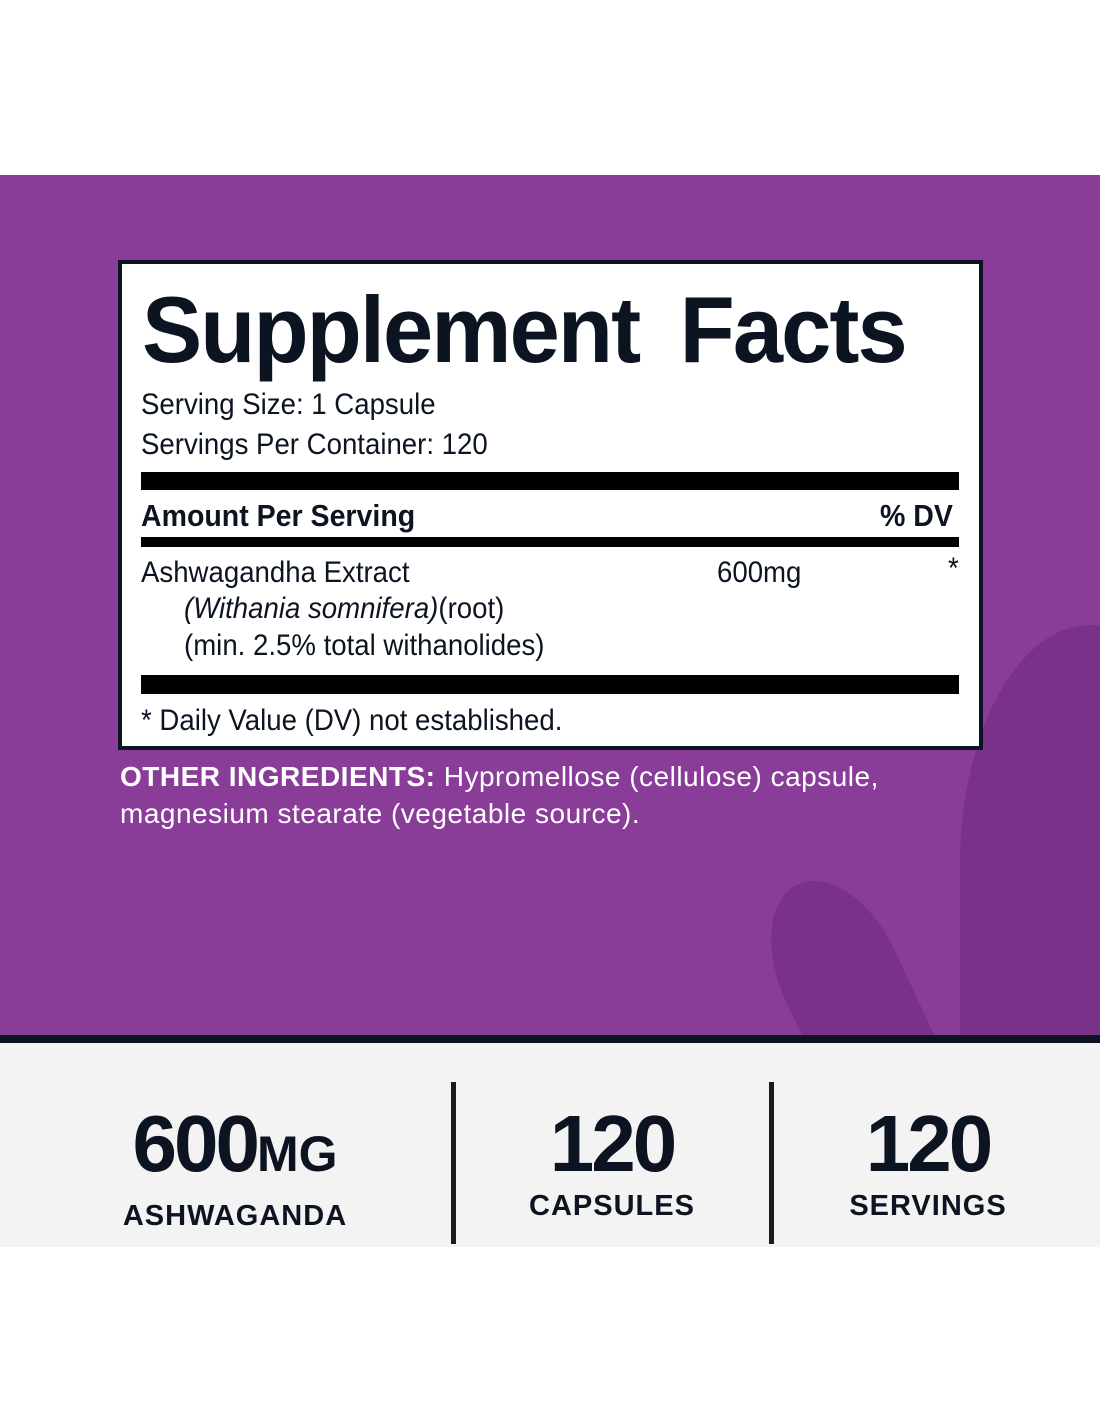 Image resolution: width=1100 pixels, height=1422 pixels. What do you see at coordinates (297, 1154) in the screenshot?
I see `stat-unit: MG` at bounding box center [297, 1154].